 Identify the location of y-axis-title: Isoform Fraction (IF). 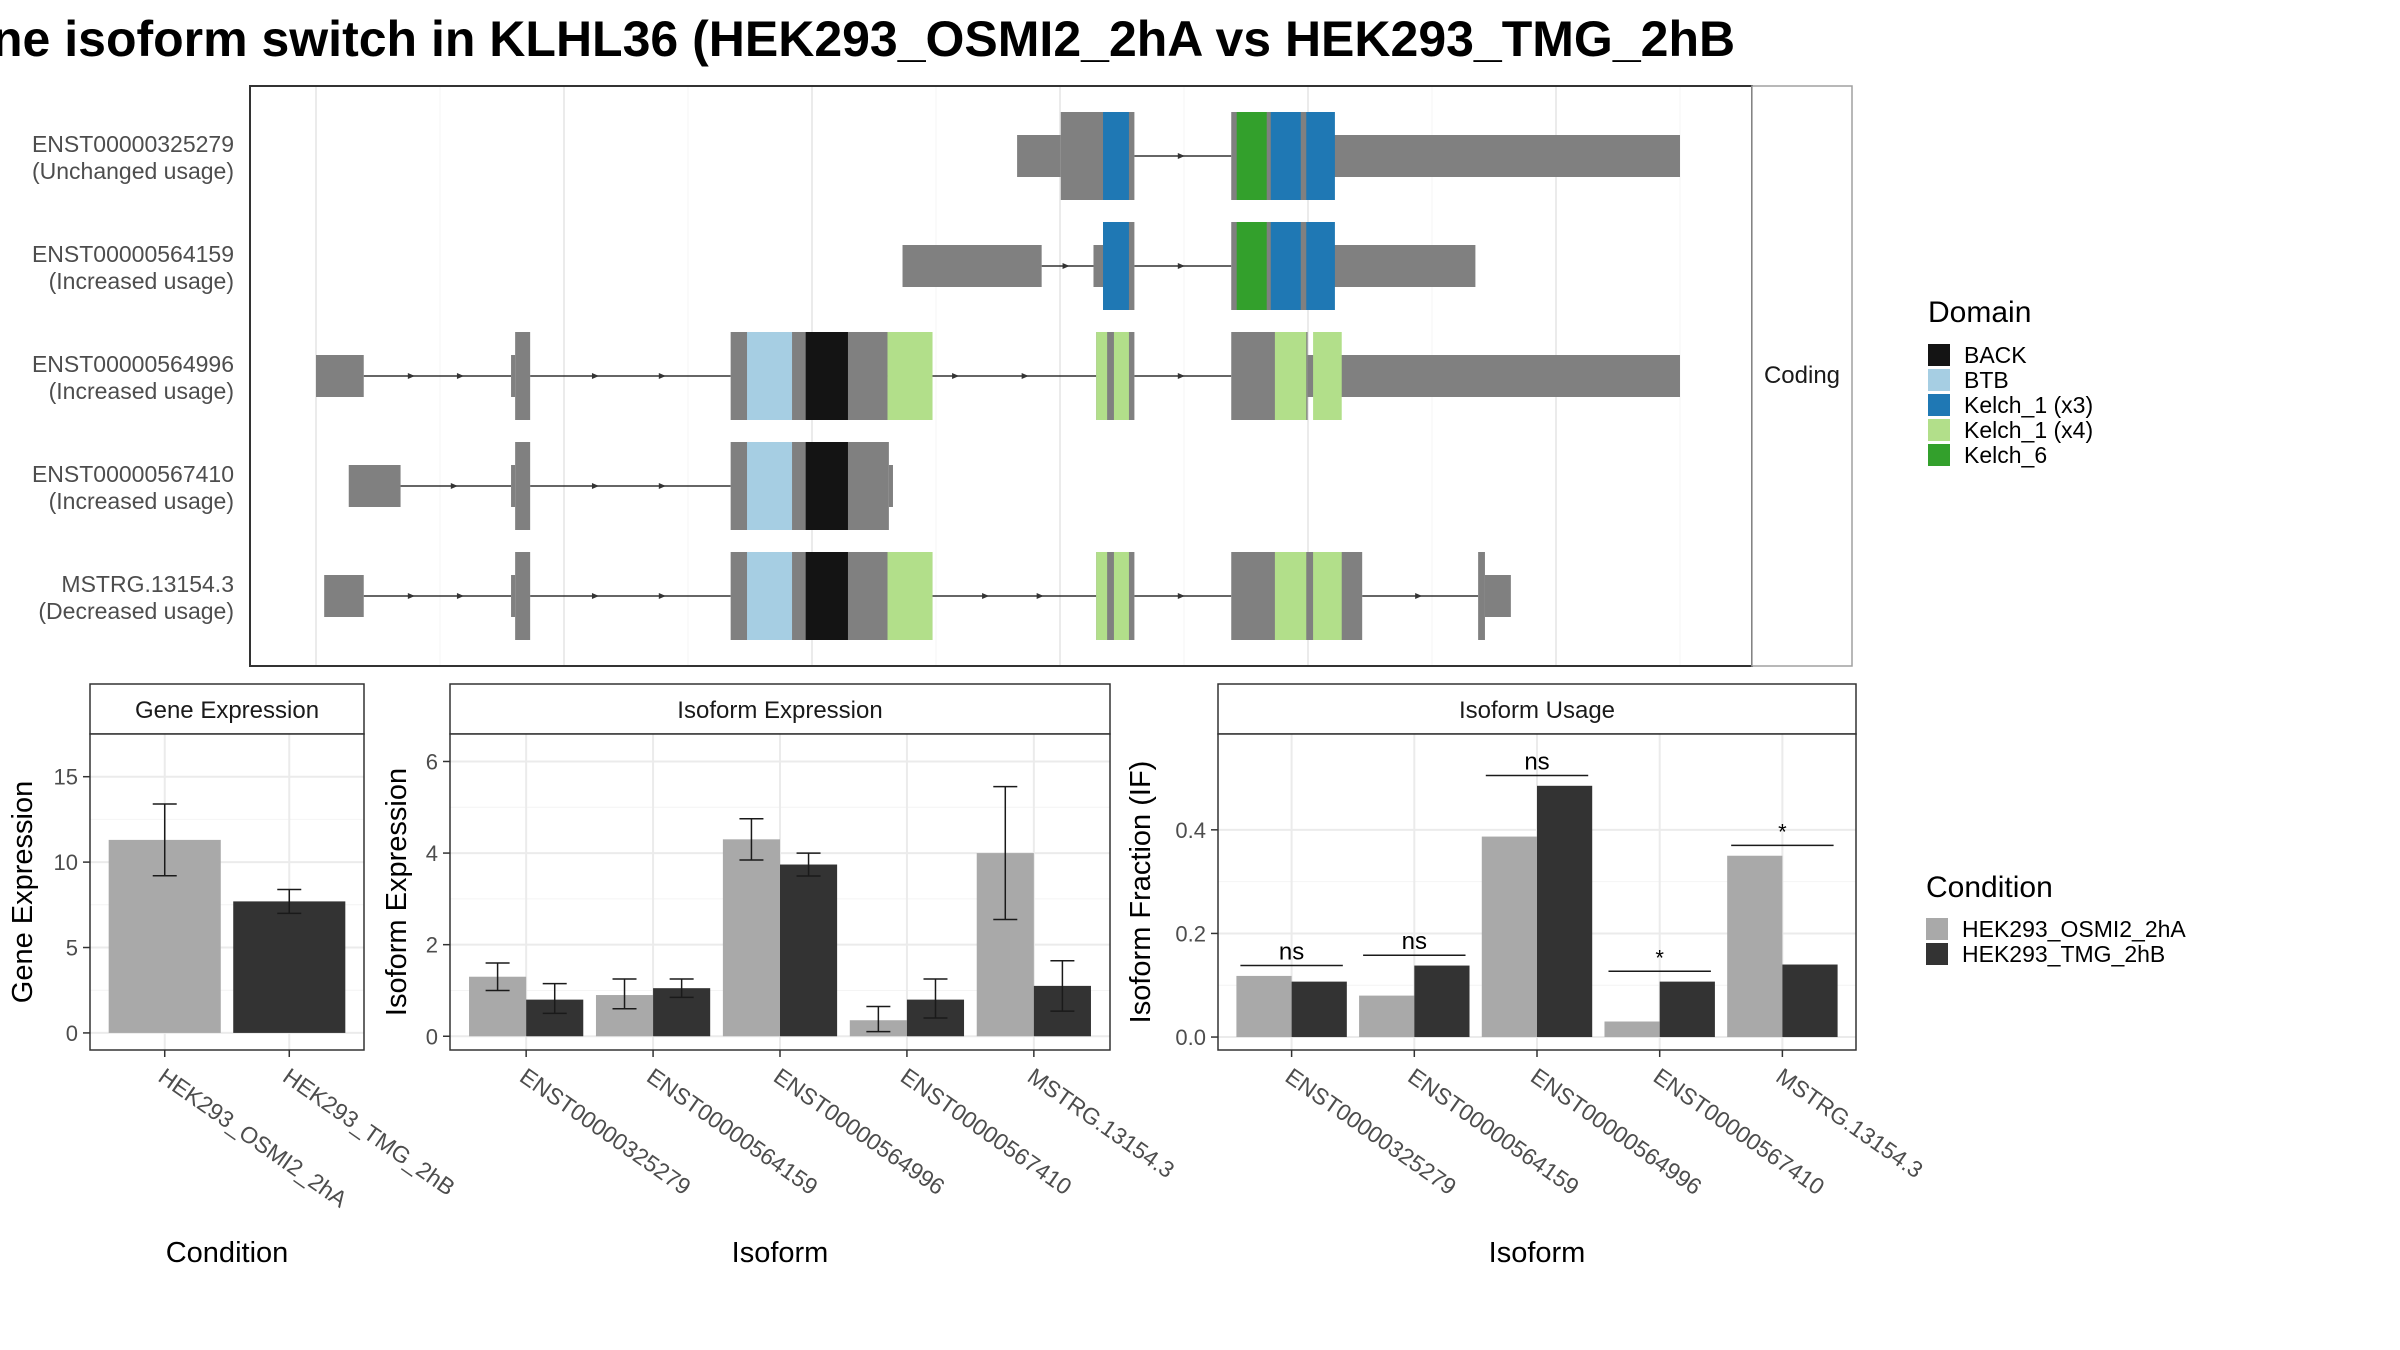
(1141, 892).